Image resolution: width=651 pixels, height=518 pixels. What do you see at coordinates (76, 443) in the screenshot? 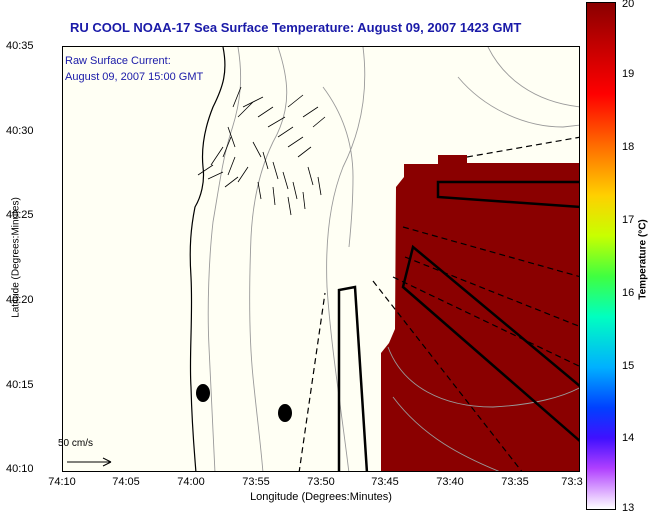
I see `scale-label: 50 cm/s` at bounding box center [76, 443].